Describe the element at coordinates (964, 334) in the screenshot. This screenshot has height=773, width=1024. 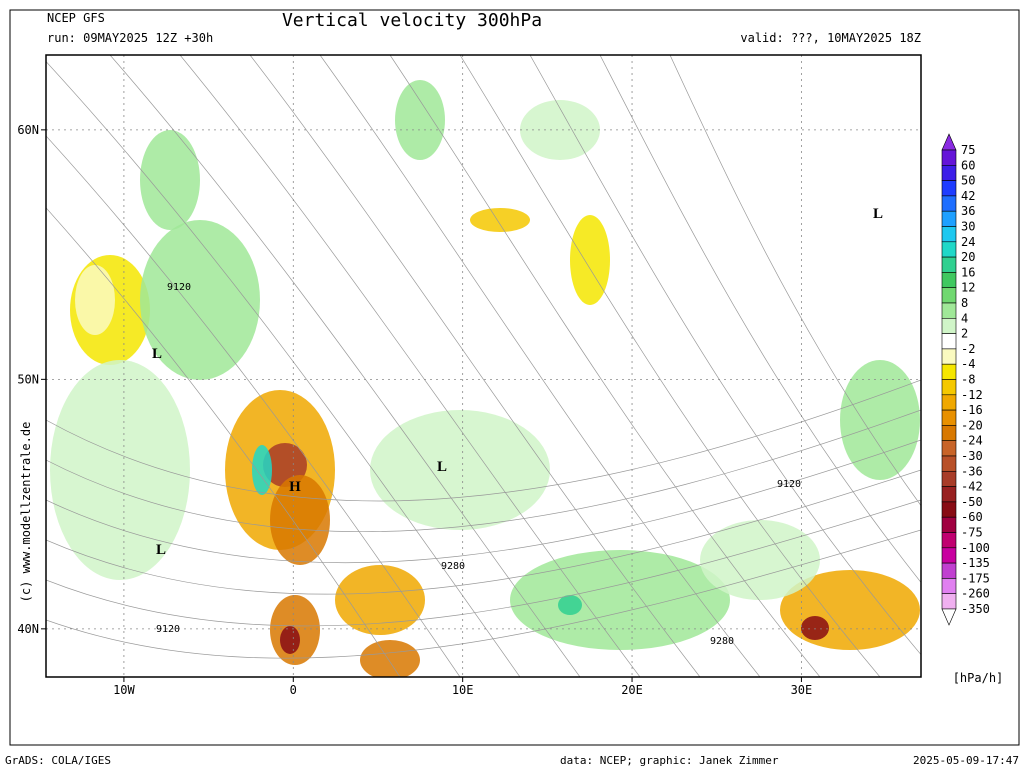
I see `colorbar-label: 2` at that location.